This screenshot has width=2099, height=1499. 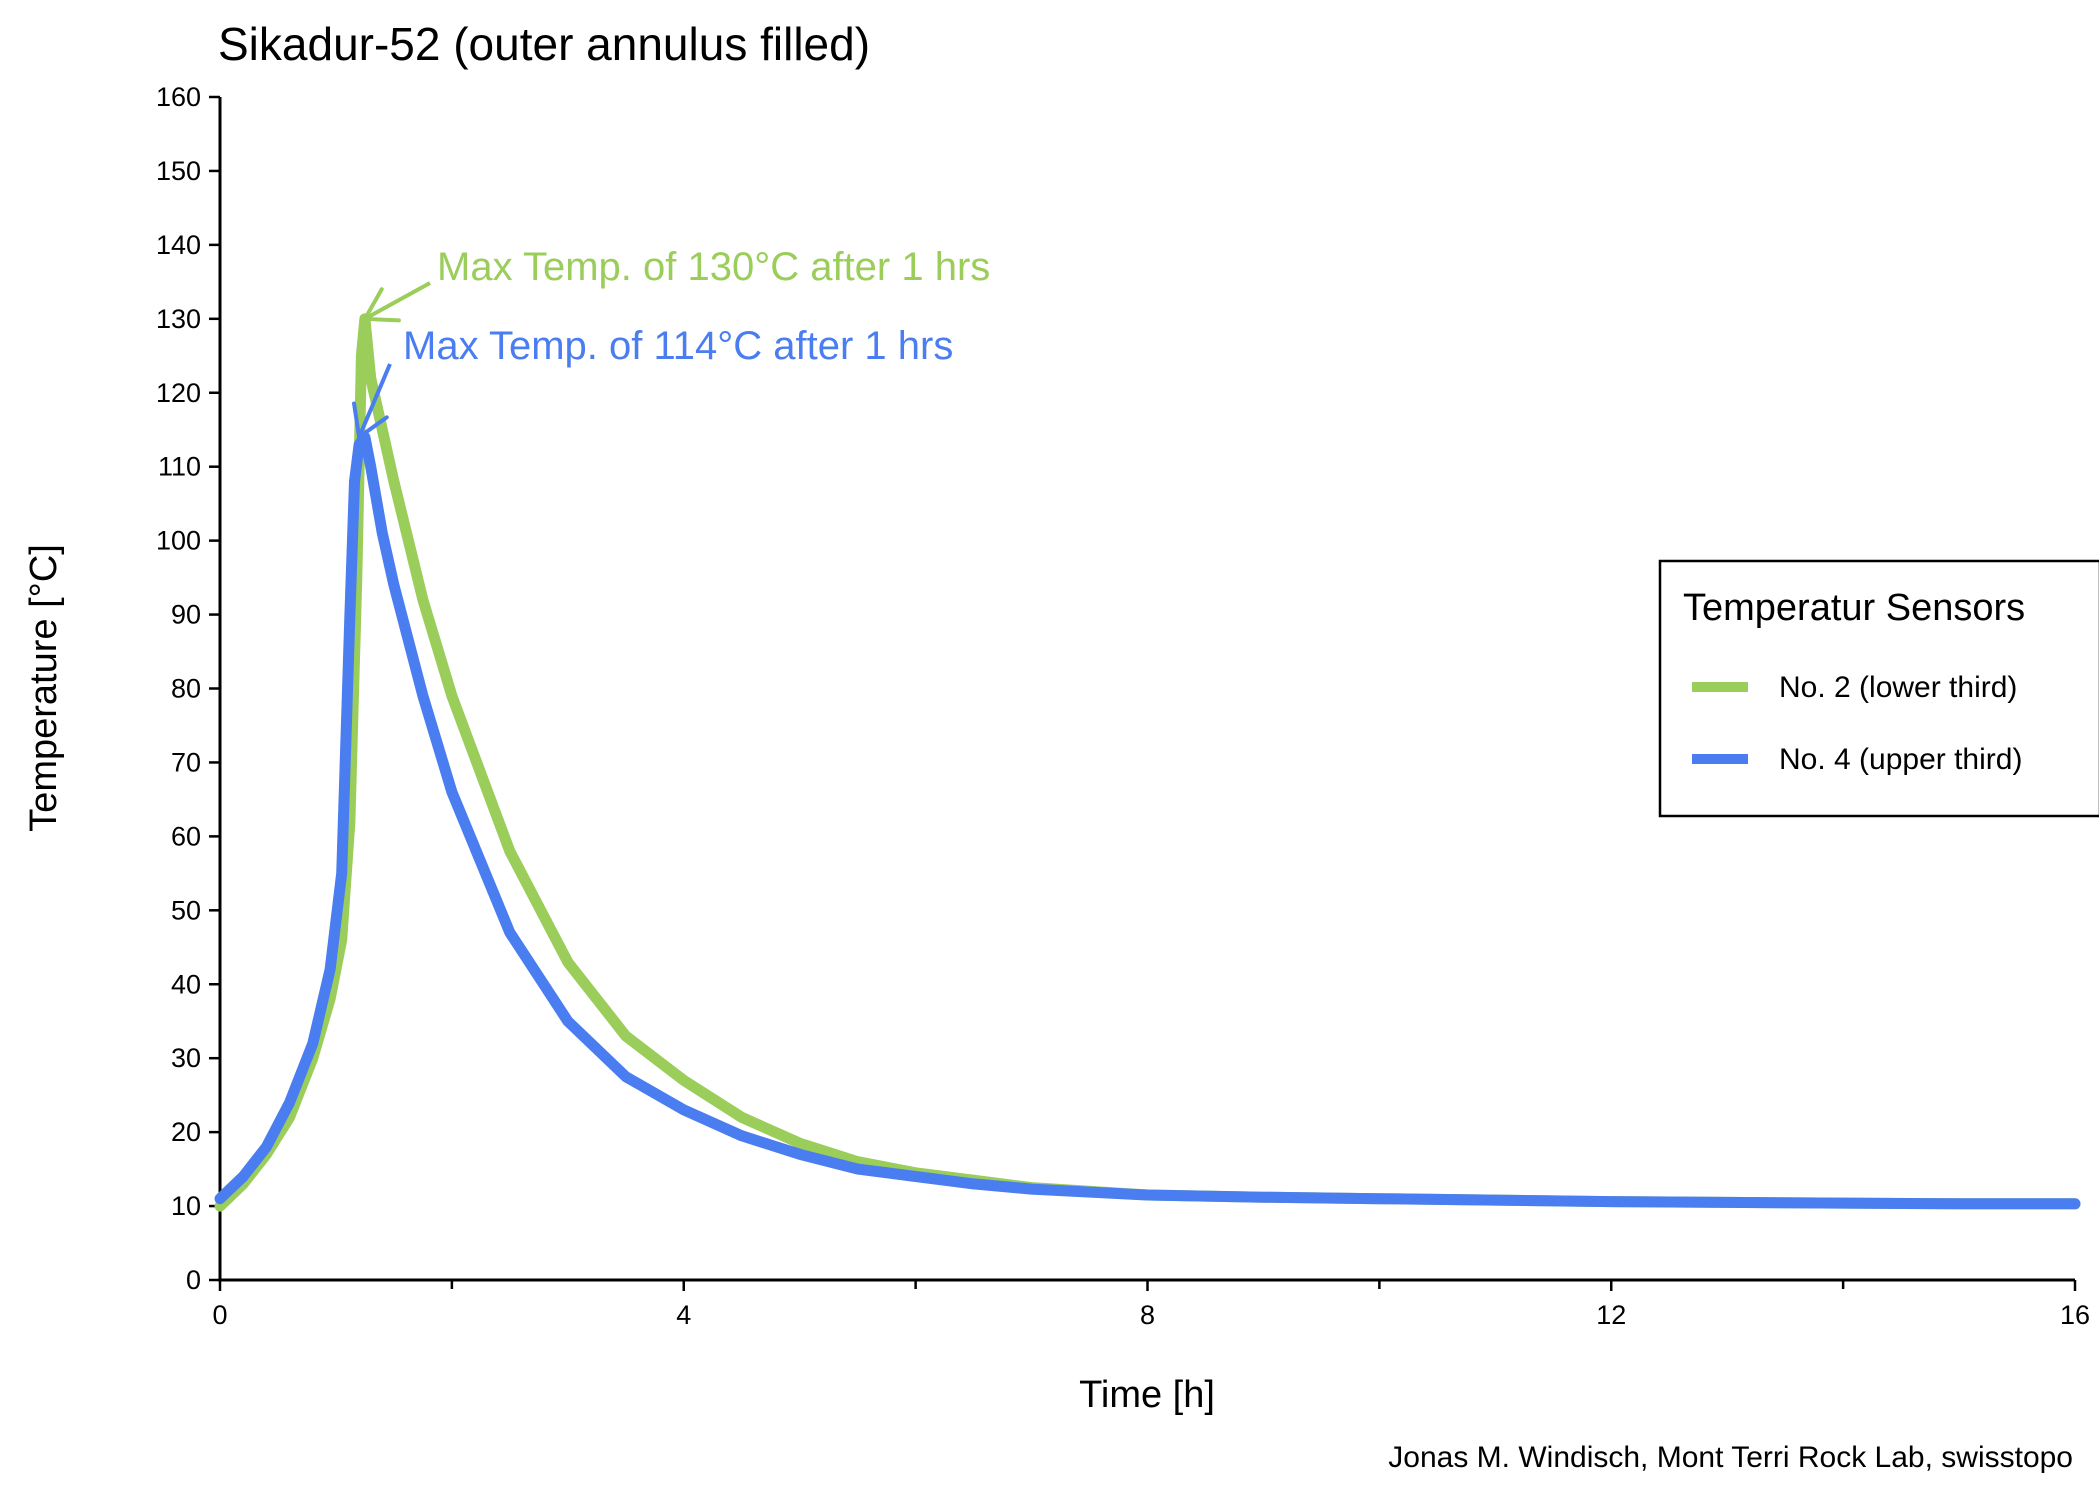 What do you see at coordinates (1854, 608) in the screenshot?
I see `legend-title: Temperatur Sensors` at bounding box center [1854, 608].